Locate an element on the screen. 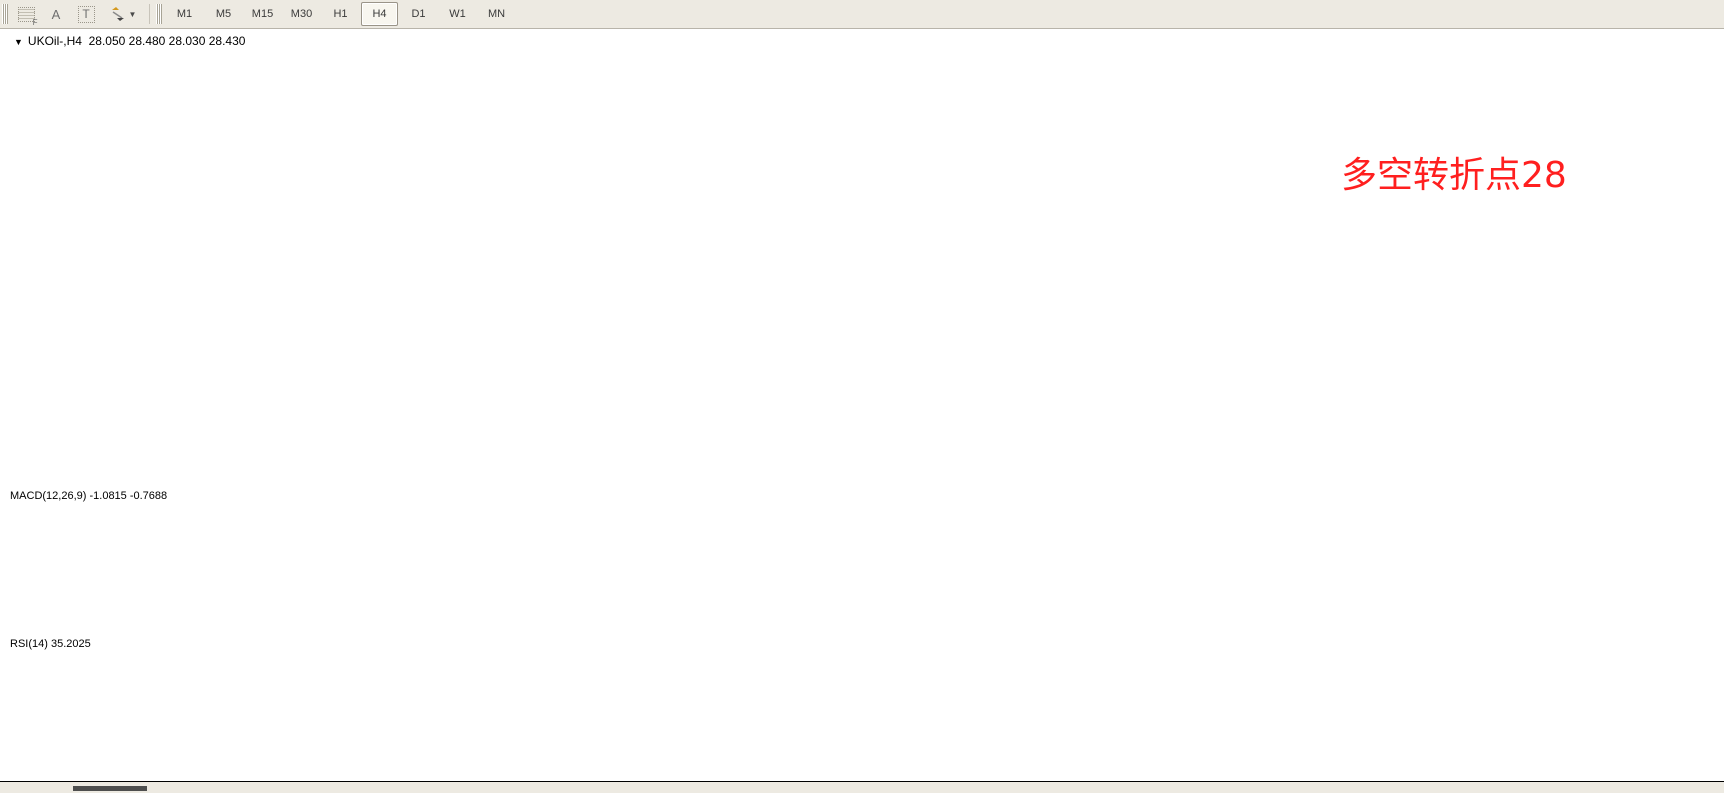 This screenshot has height=793, width=1724. timeframe-button-m5: M5 is located at coordinates (223, 14).